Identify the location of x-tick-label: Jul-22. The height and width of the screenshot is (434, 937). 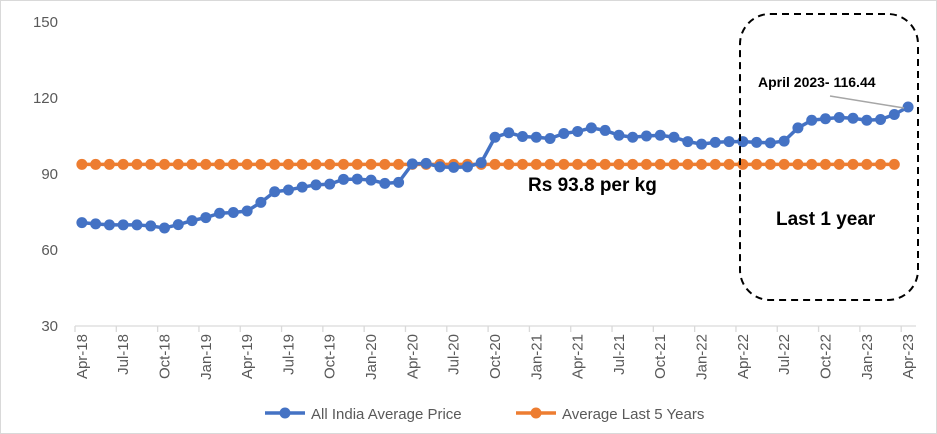
(784, 354).